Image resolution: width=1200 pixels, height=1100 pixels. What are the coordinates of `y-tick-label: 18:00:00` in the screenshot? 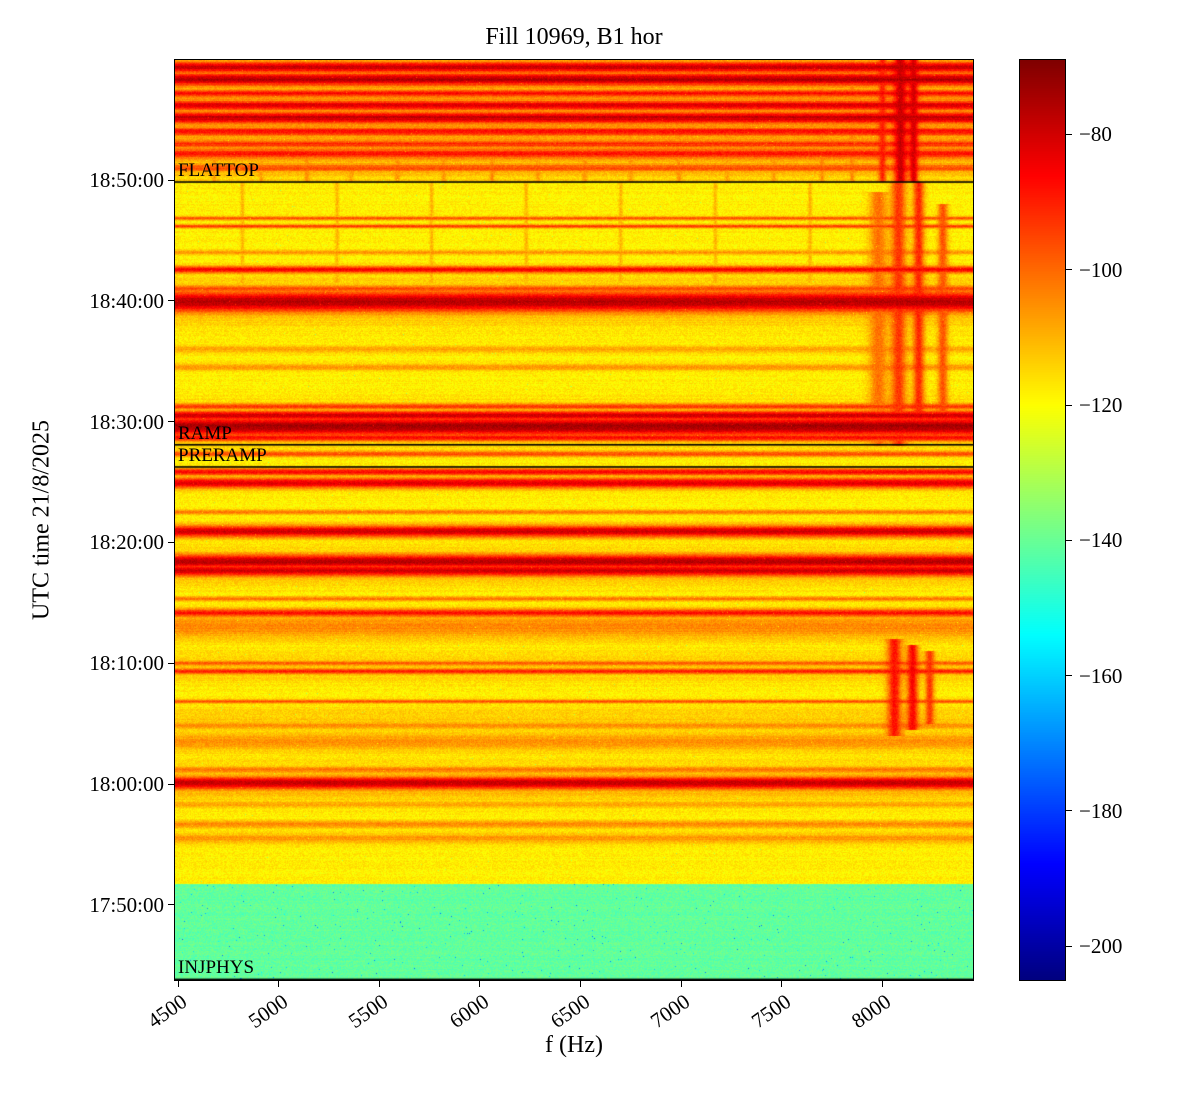 It's located at (126, 784).